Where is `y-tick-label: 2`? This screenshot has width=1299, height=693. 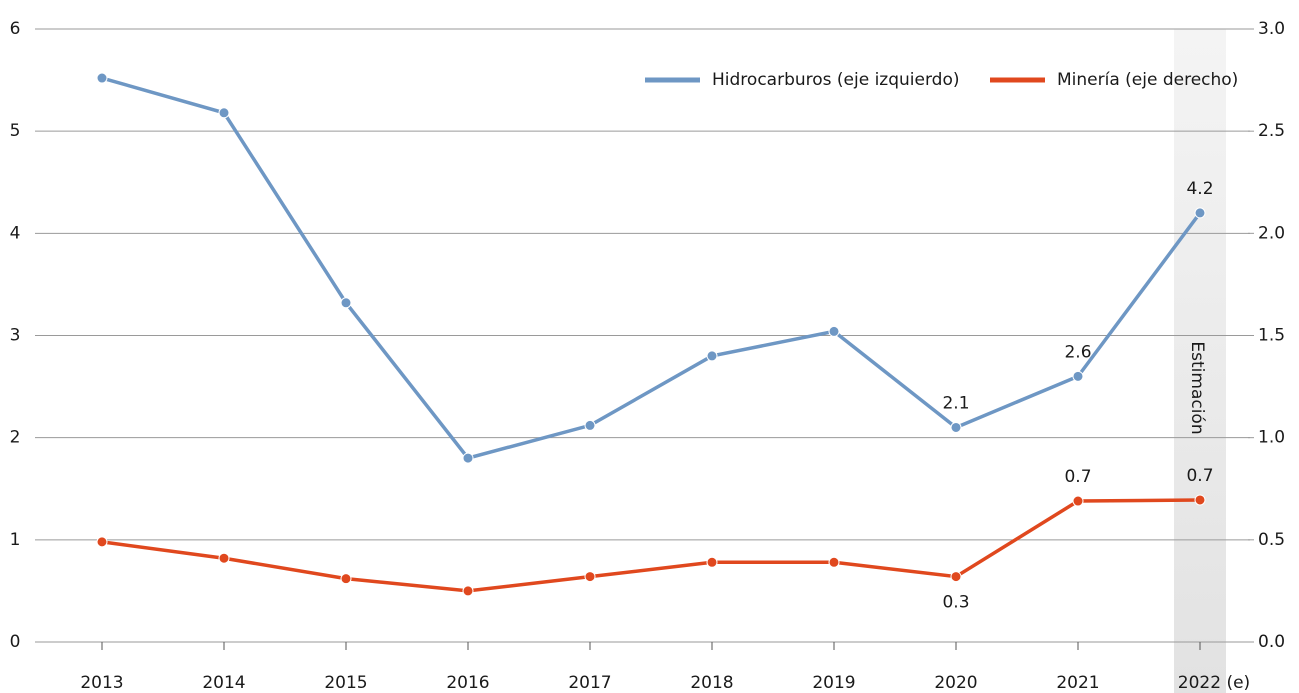
y-tick-label: 2 is located at coordinates (15, 438).